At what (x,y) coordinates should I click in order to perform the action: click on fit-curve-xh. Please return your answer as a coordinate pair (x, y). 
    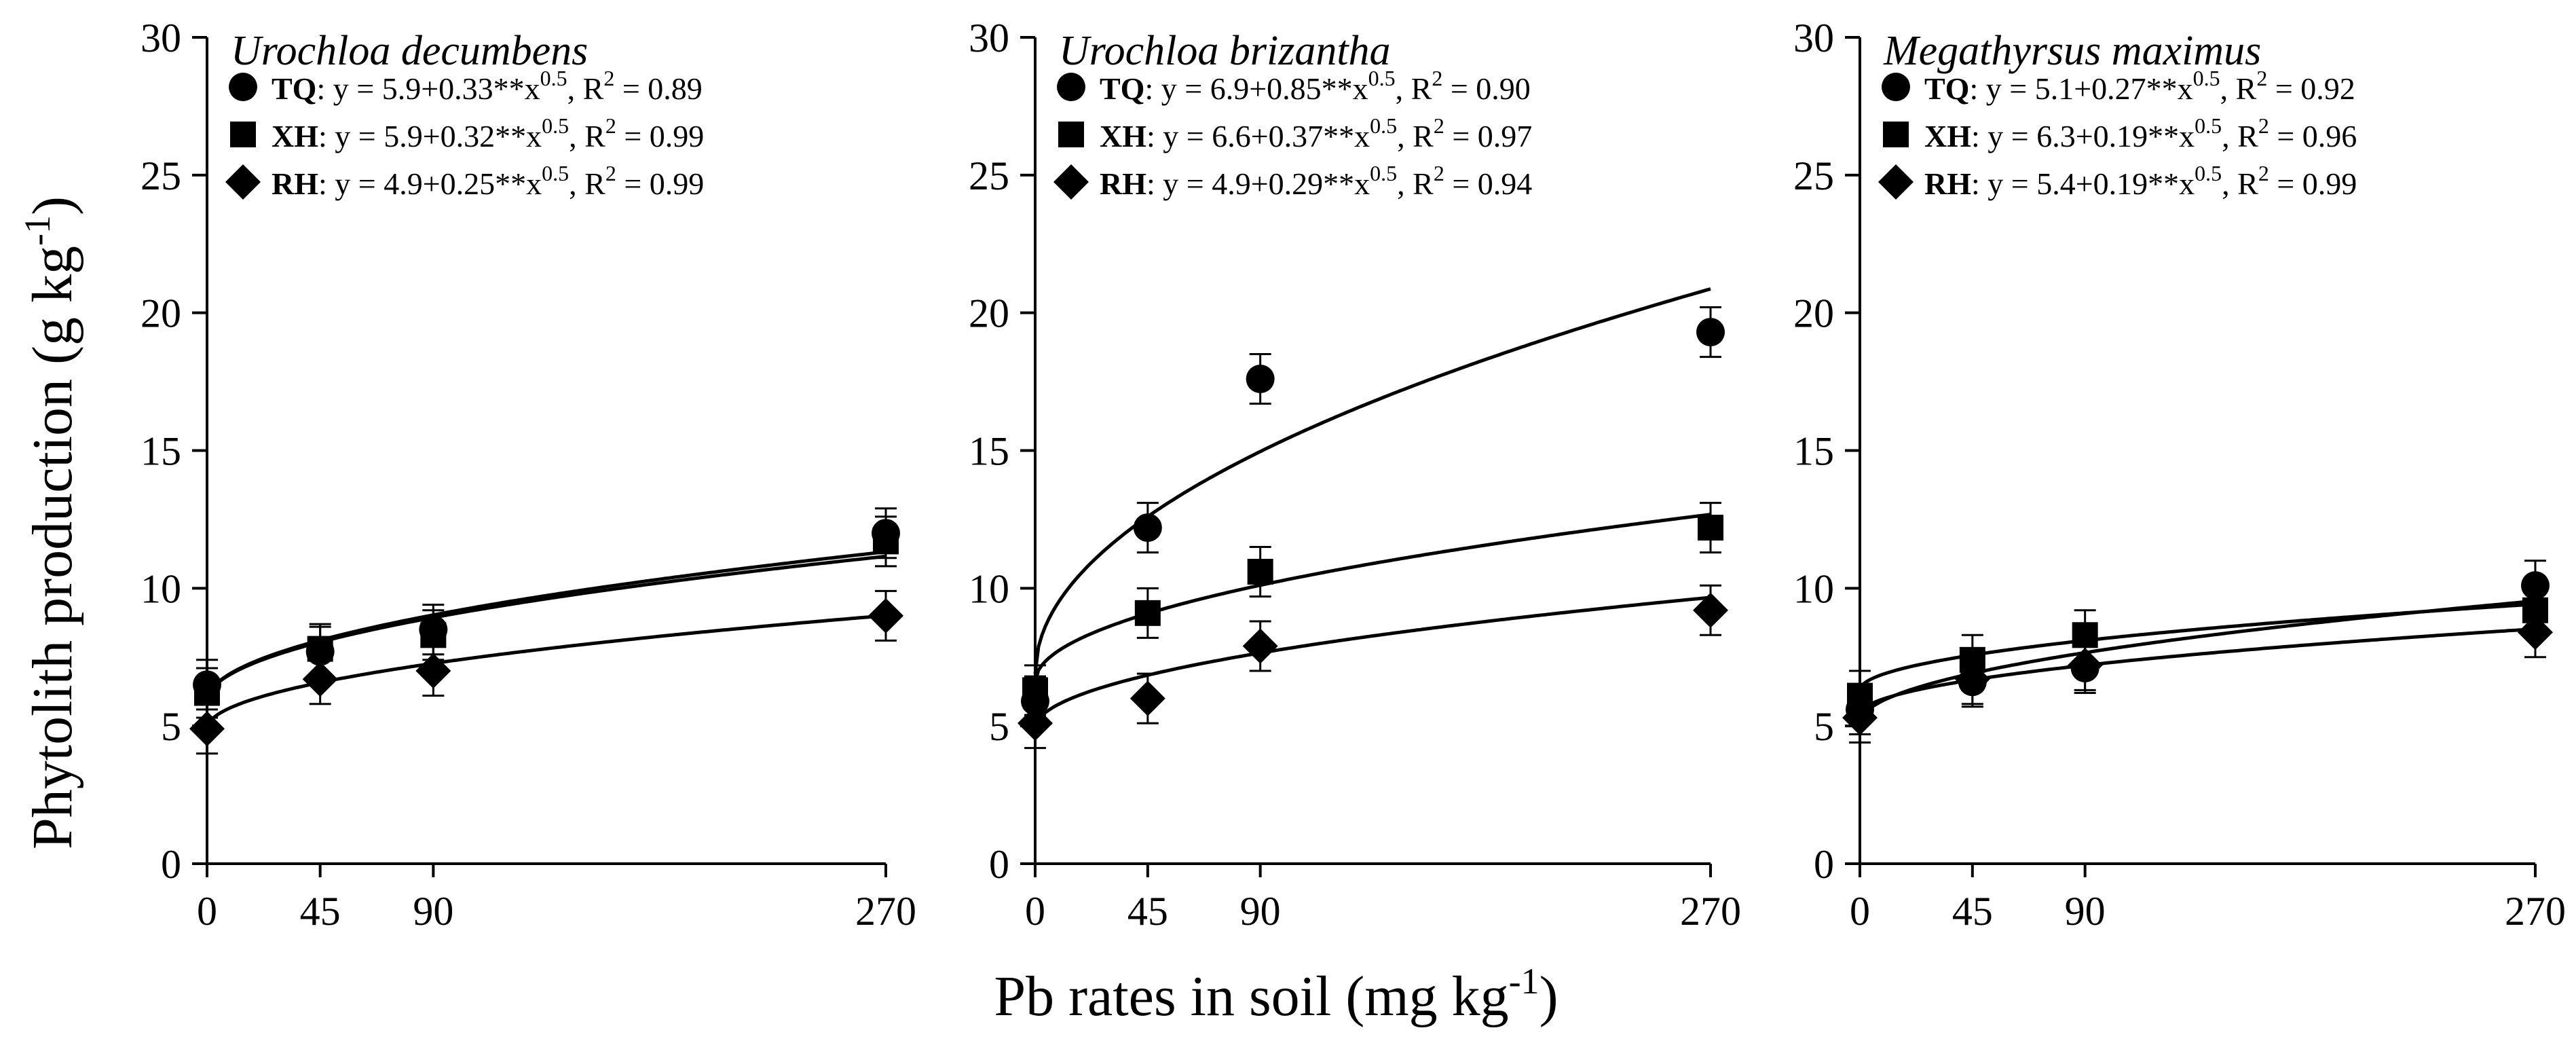
    Looking at the image, I should click on (1372, 597).